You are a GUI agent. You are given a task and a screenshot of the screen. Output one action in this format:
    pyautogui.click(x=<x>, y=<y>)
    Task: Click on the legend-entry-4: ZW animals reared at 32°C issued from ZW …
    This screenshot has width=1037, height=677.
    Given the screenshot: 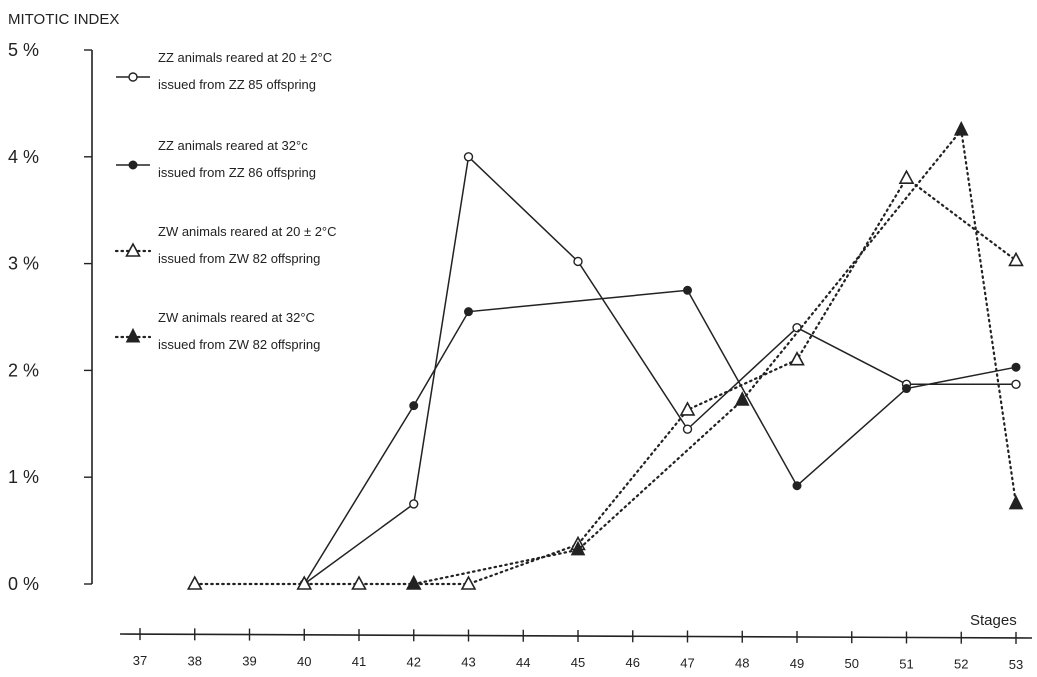 What is the action you would take?
    pyautogui.click(x=217, y=331)
    